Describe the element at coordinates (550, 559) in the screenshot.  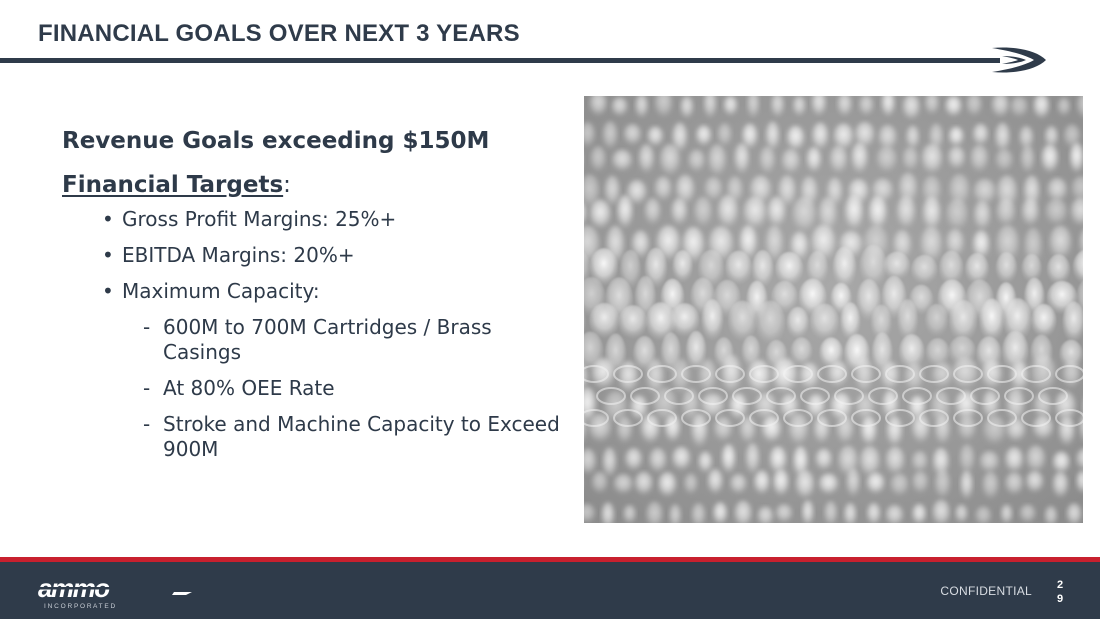
I see `footer-accent-line` at that location.